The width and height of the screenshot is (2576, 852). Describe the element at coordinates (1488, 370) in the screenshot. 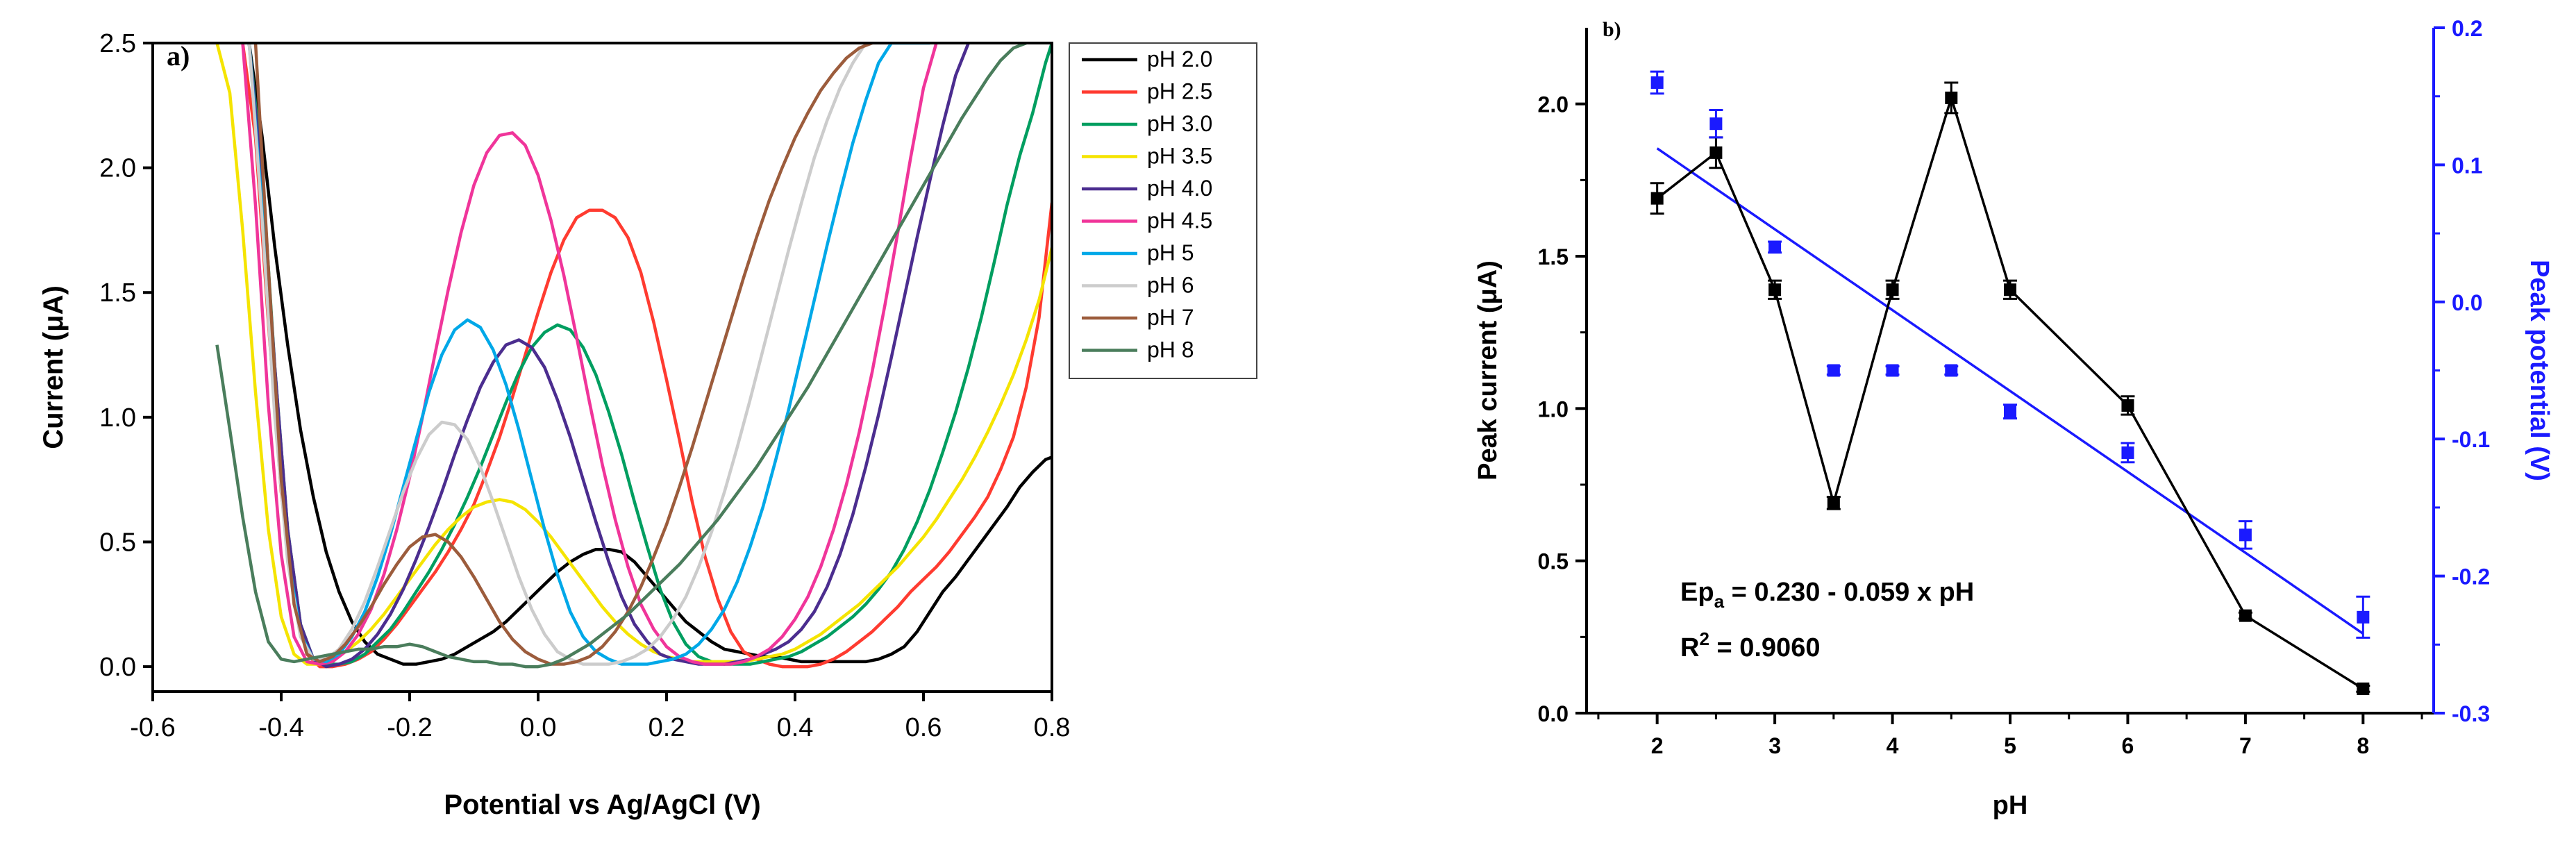

I see `panel-b-y-axis-label-left: Peak current (μA)` at that location.